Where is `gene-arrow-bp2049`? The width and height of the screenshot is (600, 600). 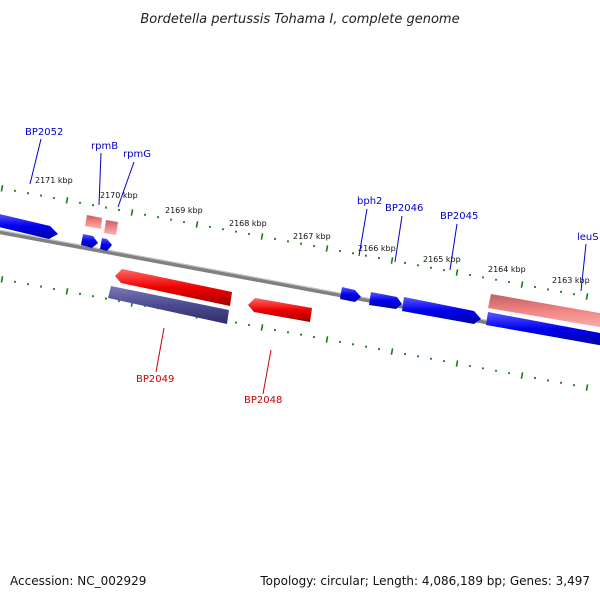 gene-arrow-bp2049 is located at coordinates (173, 287).